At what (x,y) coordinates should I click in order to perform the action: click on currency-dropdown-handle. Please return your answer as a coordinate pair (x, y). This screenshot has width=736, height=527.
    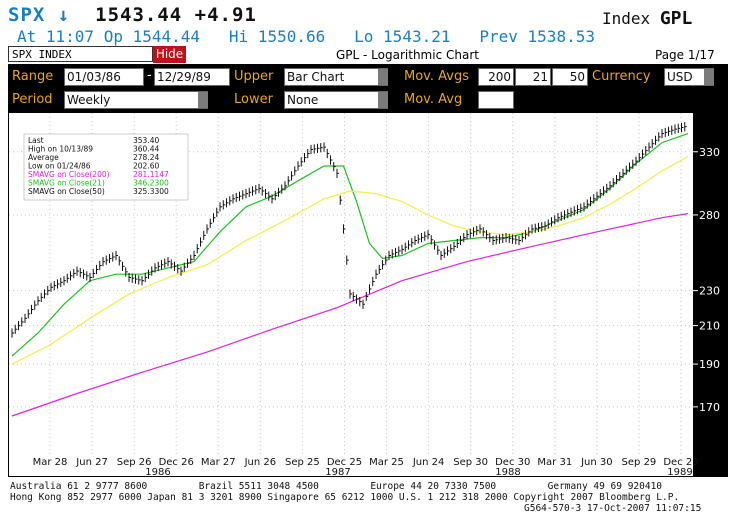
    Looking at the image, I should click on (709, 77).